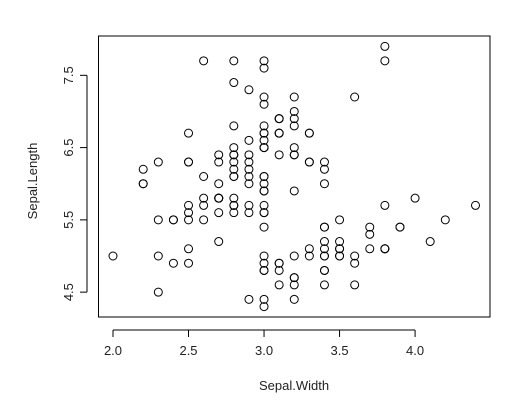 This screenshot has width=514, height=404. Describe the element at coordinates (188, 350) in the screenshot. I see `x-tick-label: 2.5` at that location.